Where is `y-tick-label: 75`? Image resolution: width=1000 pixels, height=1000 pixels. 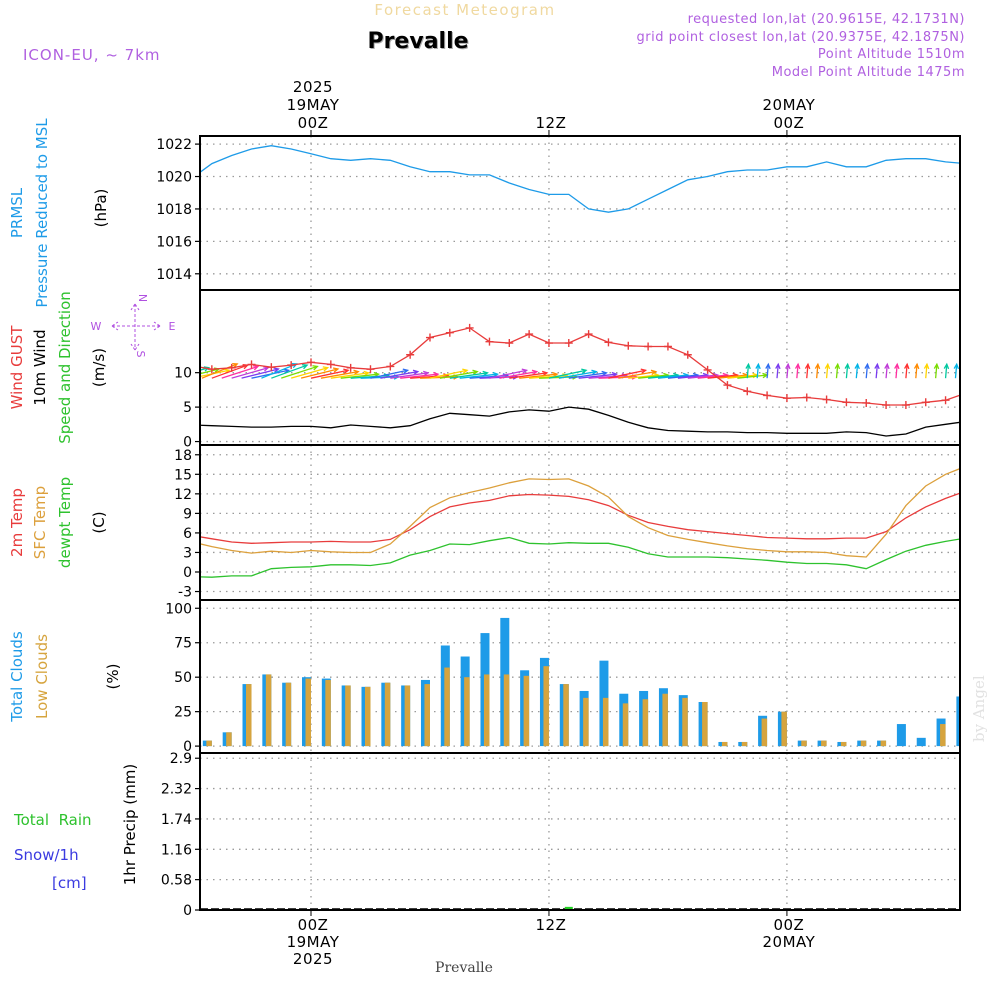 y-tick-label: 75 is located at coordinates (183, 644).